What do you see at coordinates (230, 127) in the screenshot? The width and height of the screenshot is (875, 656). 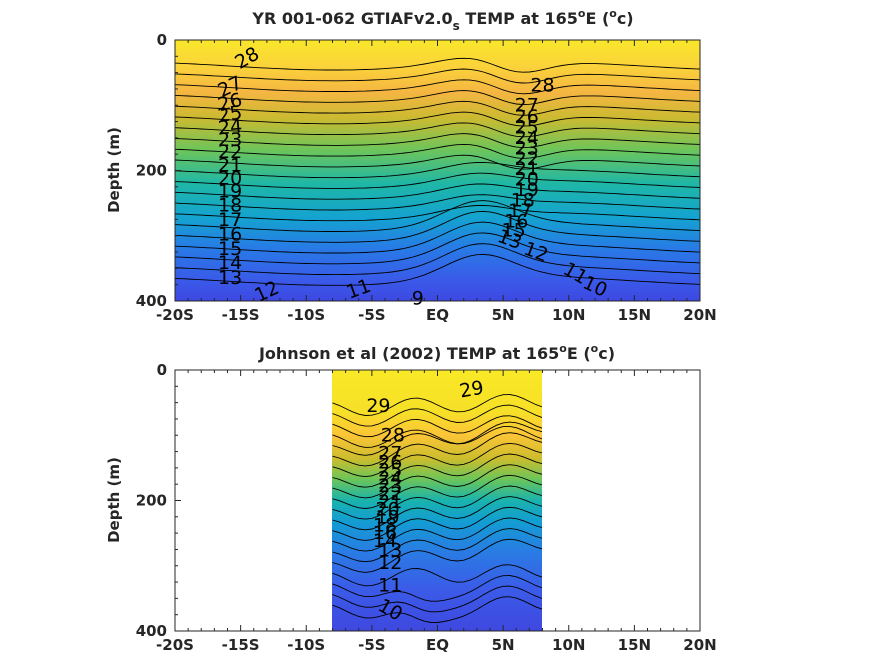 I see `top-contour-label: 24` at bounding box center [230, 127].